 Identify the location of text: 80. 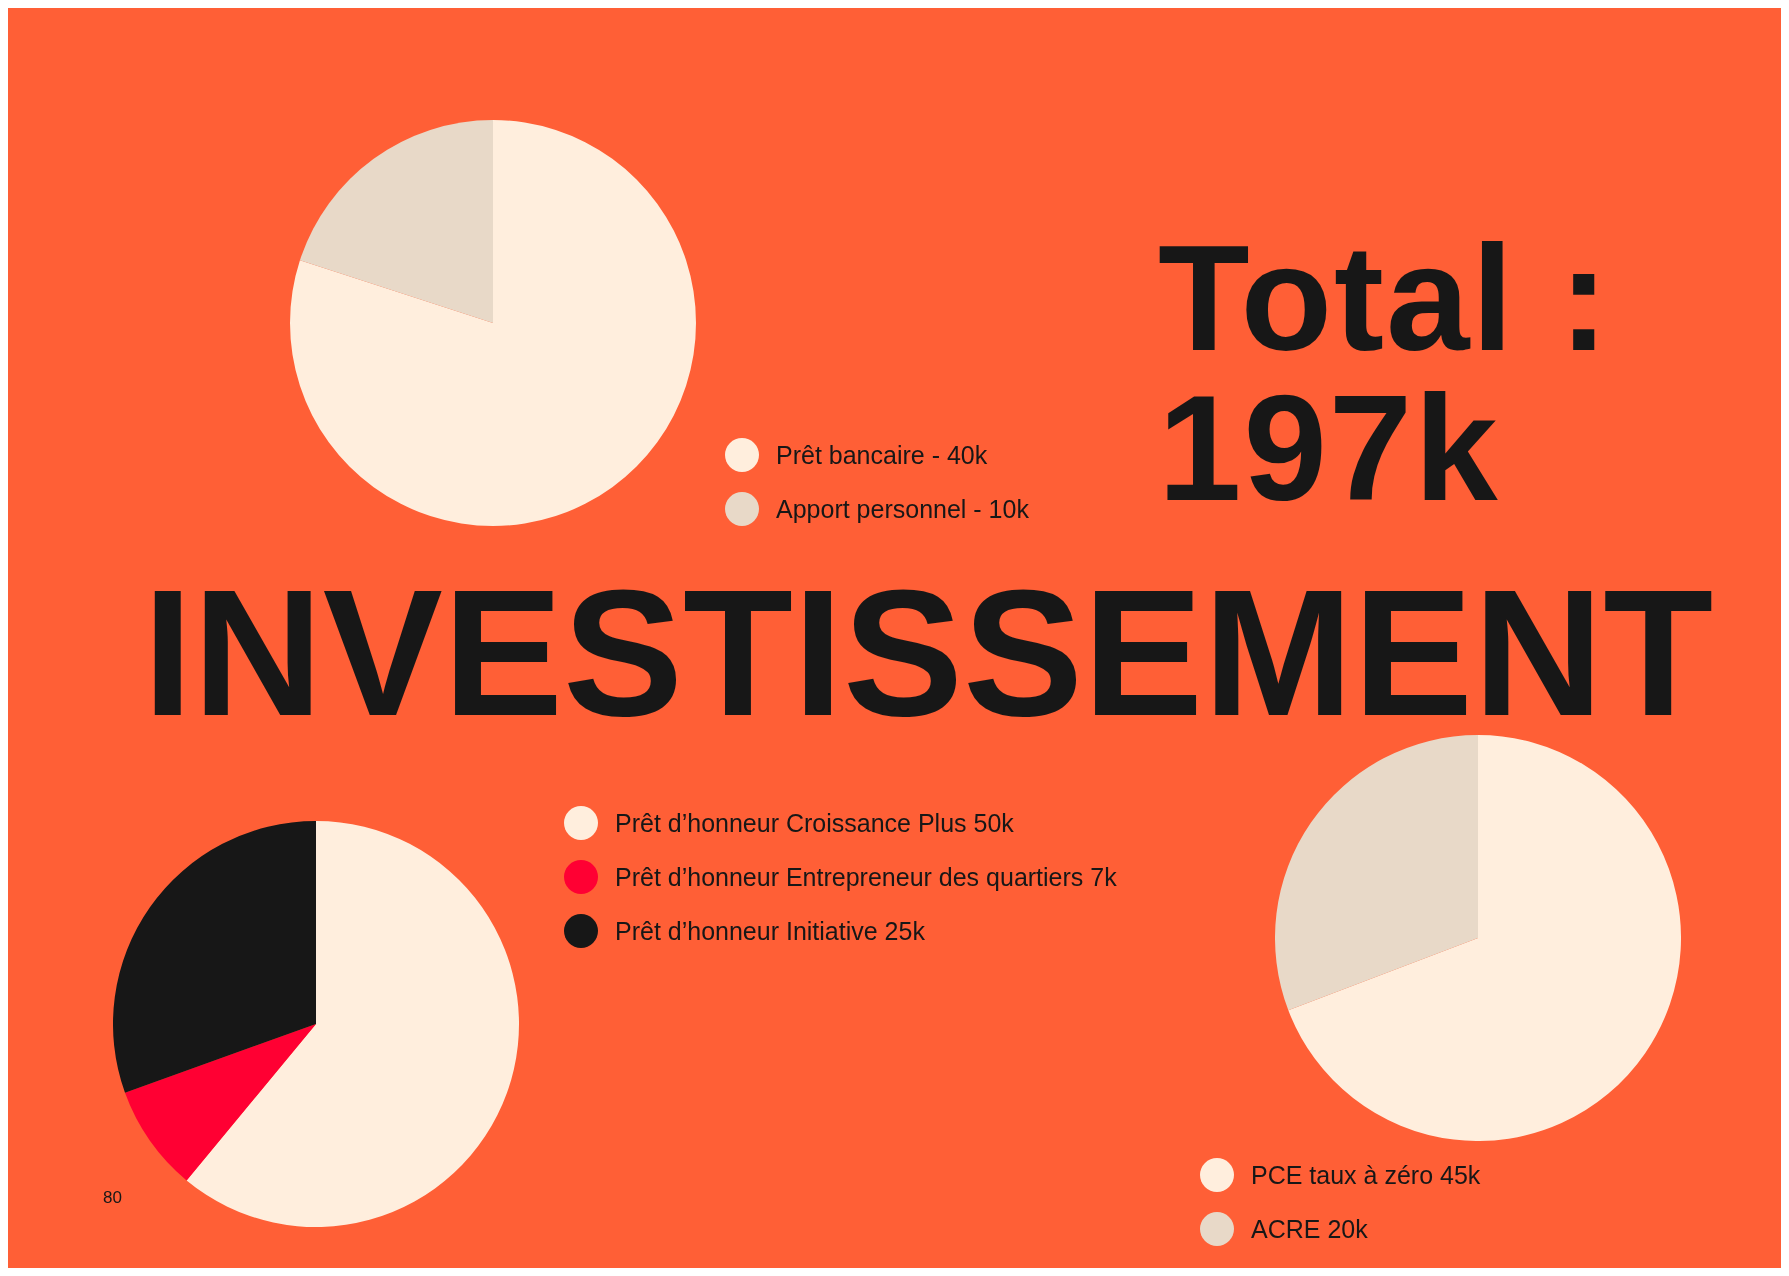
(112, 1198).